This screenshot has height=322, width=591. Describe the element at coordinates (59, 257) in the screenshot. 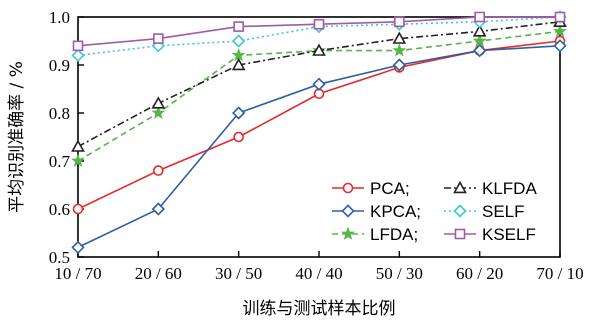

I see `y-tick-label: 0.5` at that location.